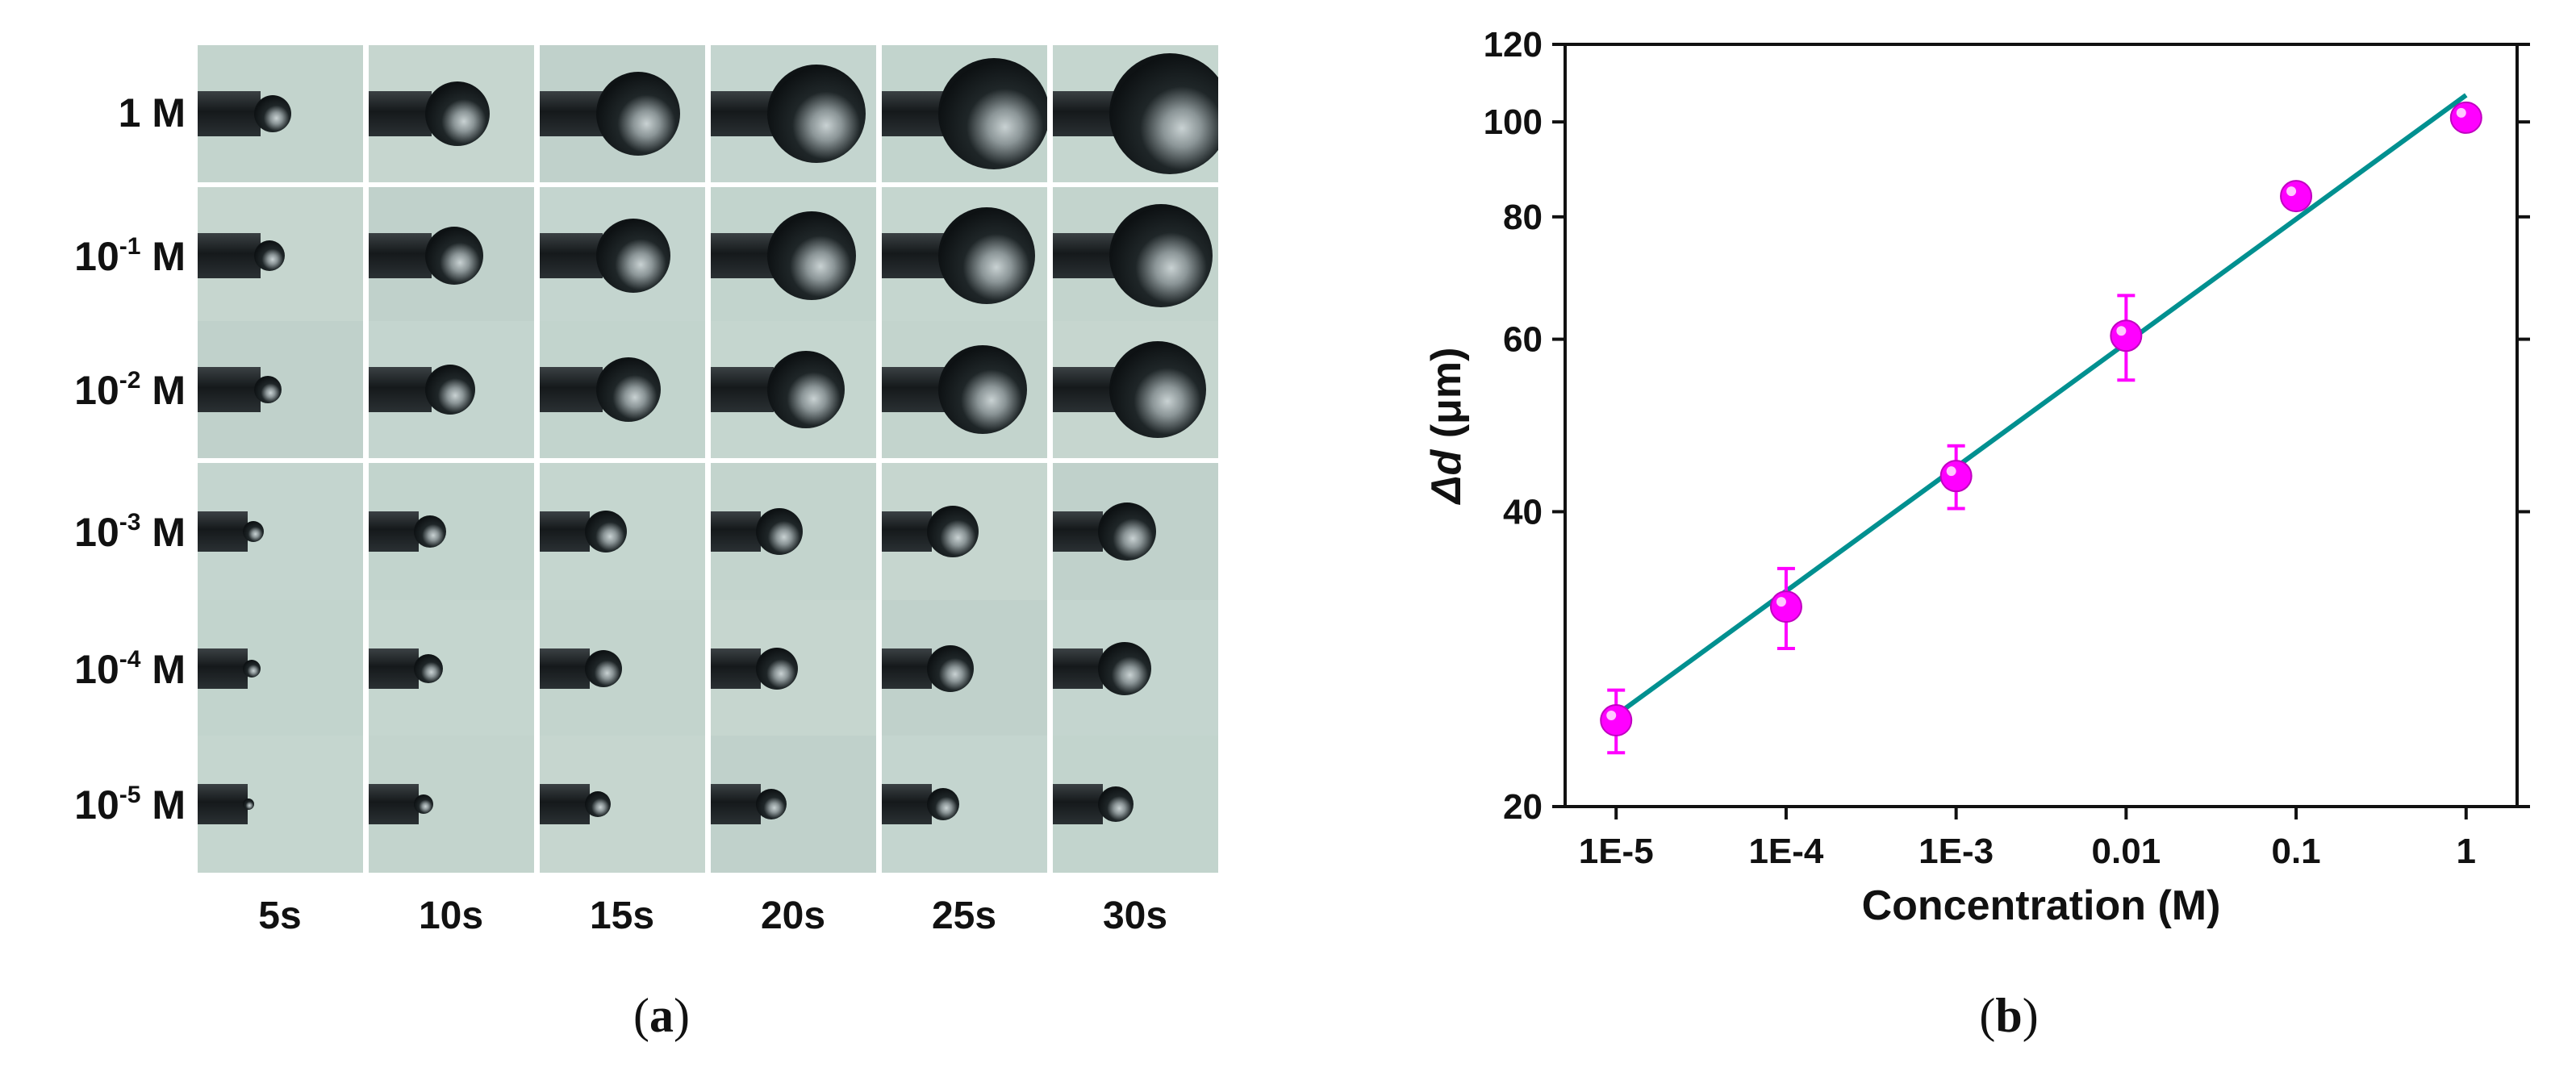 The image size is (2576, 1080). Describe the element at coordinates (2009, 1016) in the screenshot. I see `panel-b-caption: (b)` at that location.